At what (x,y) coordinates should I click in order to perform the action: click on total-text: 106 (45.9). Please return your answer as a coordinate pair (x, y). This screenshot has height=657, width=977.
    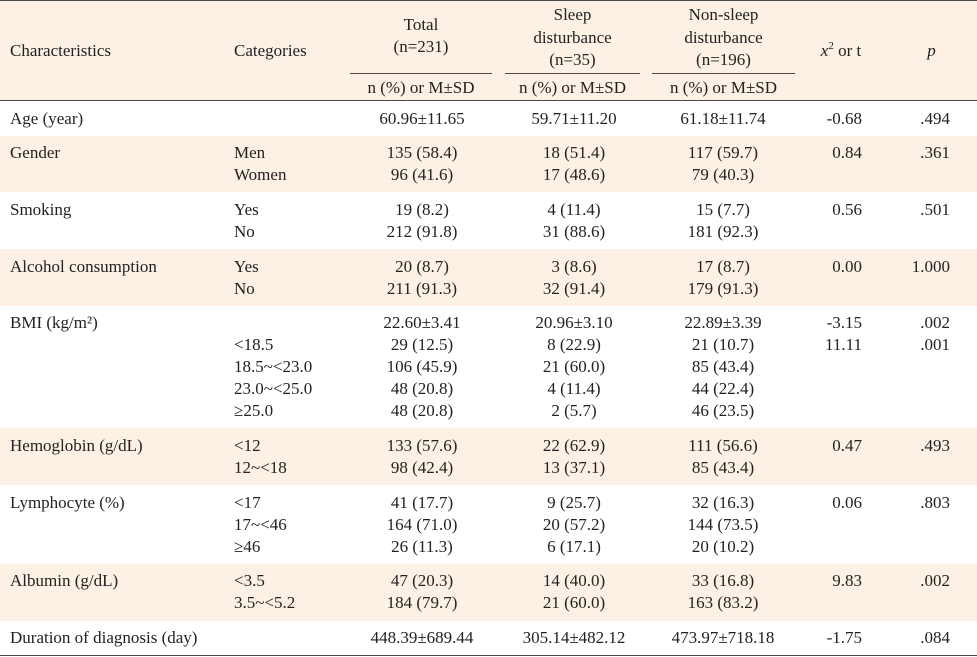
    Looking at the image, I should click on (422, 367).